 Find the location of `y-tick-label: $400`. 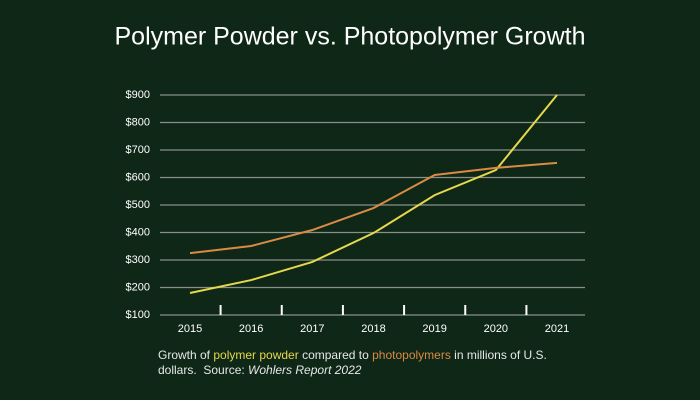

y-tick-label: $400 is located at coordinates (138, 232).